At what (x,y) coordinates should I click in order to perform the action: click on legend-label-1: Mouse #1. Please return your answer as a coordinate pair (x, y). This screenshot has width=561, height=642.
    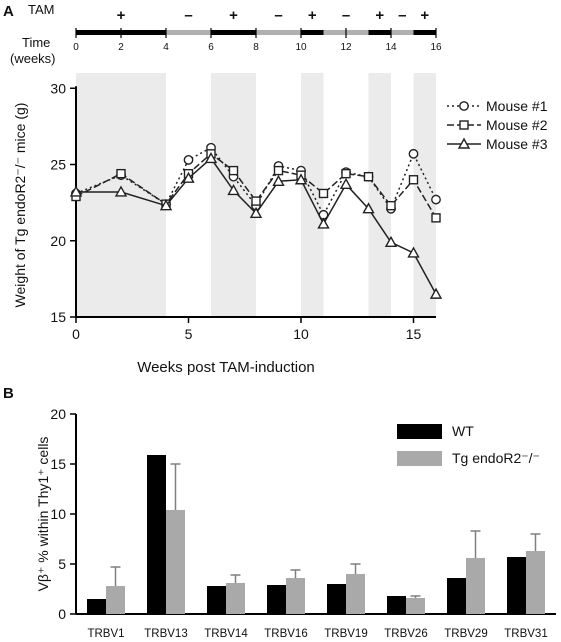
    Looking at the image, I should click on (517, 106).